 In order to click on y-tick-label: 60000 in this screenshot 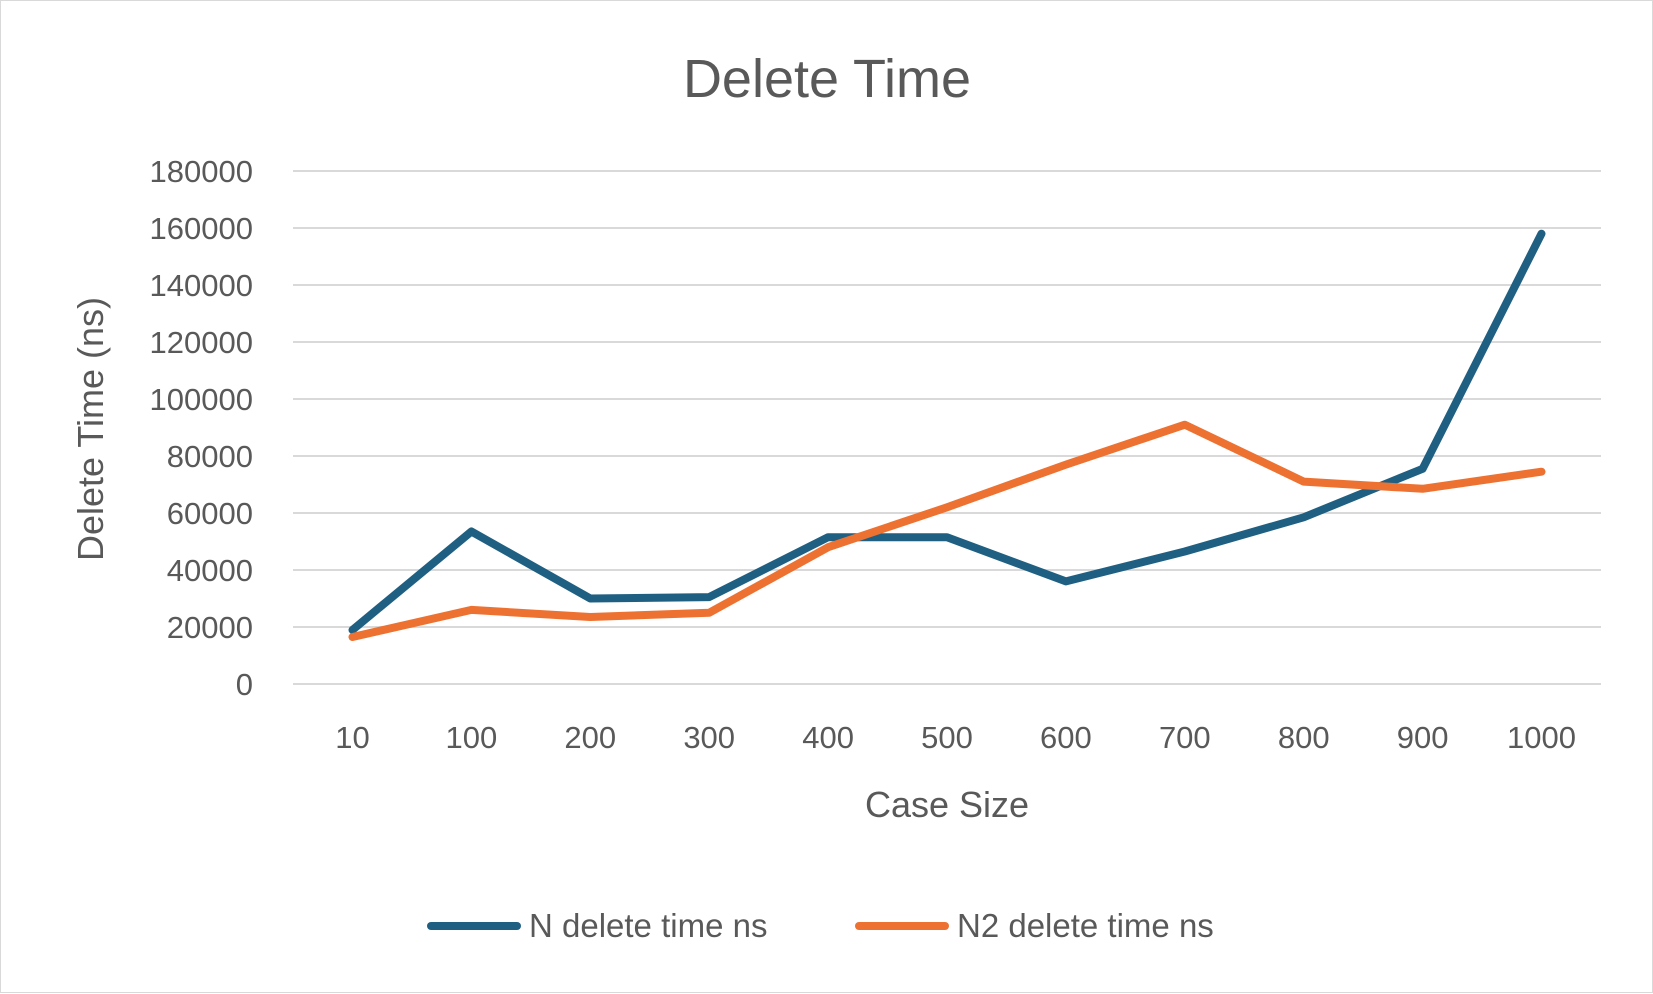, I will do `click(210, 513)`.